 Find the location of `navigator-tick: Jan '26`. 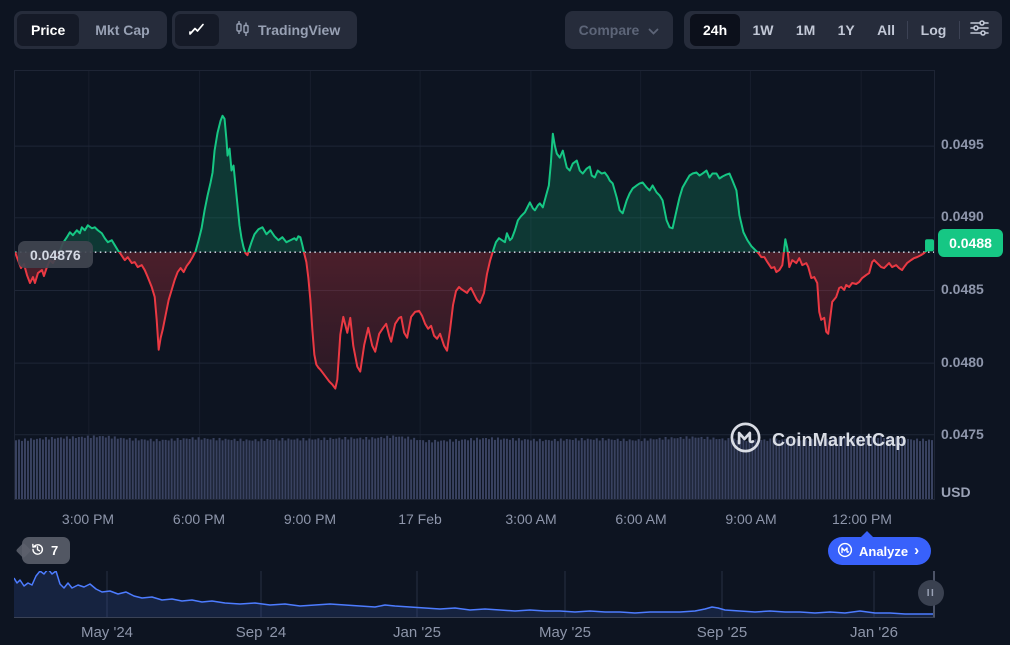

navigator-tick: Jan '26 is located at coordinates (874, 632).